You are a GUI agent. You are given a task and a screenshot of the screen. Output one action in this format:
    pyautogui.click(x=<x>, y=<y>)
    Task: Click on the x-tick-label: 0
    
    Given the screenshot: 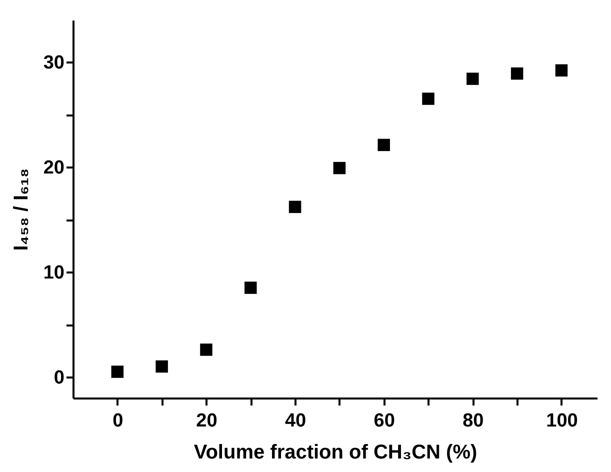 What is the action you would take?
    pyautogui.click(x=118, y=421)
    